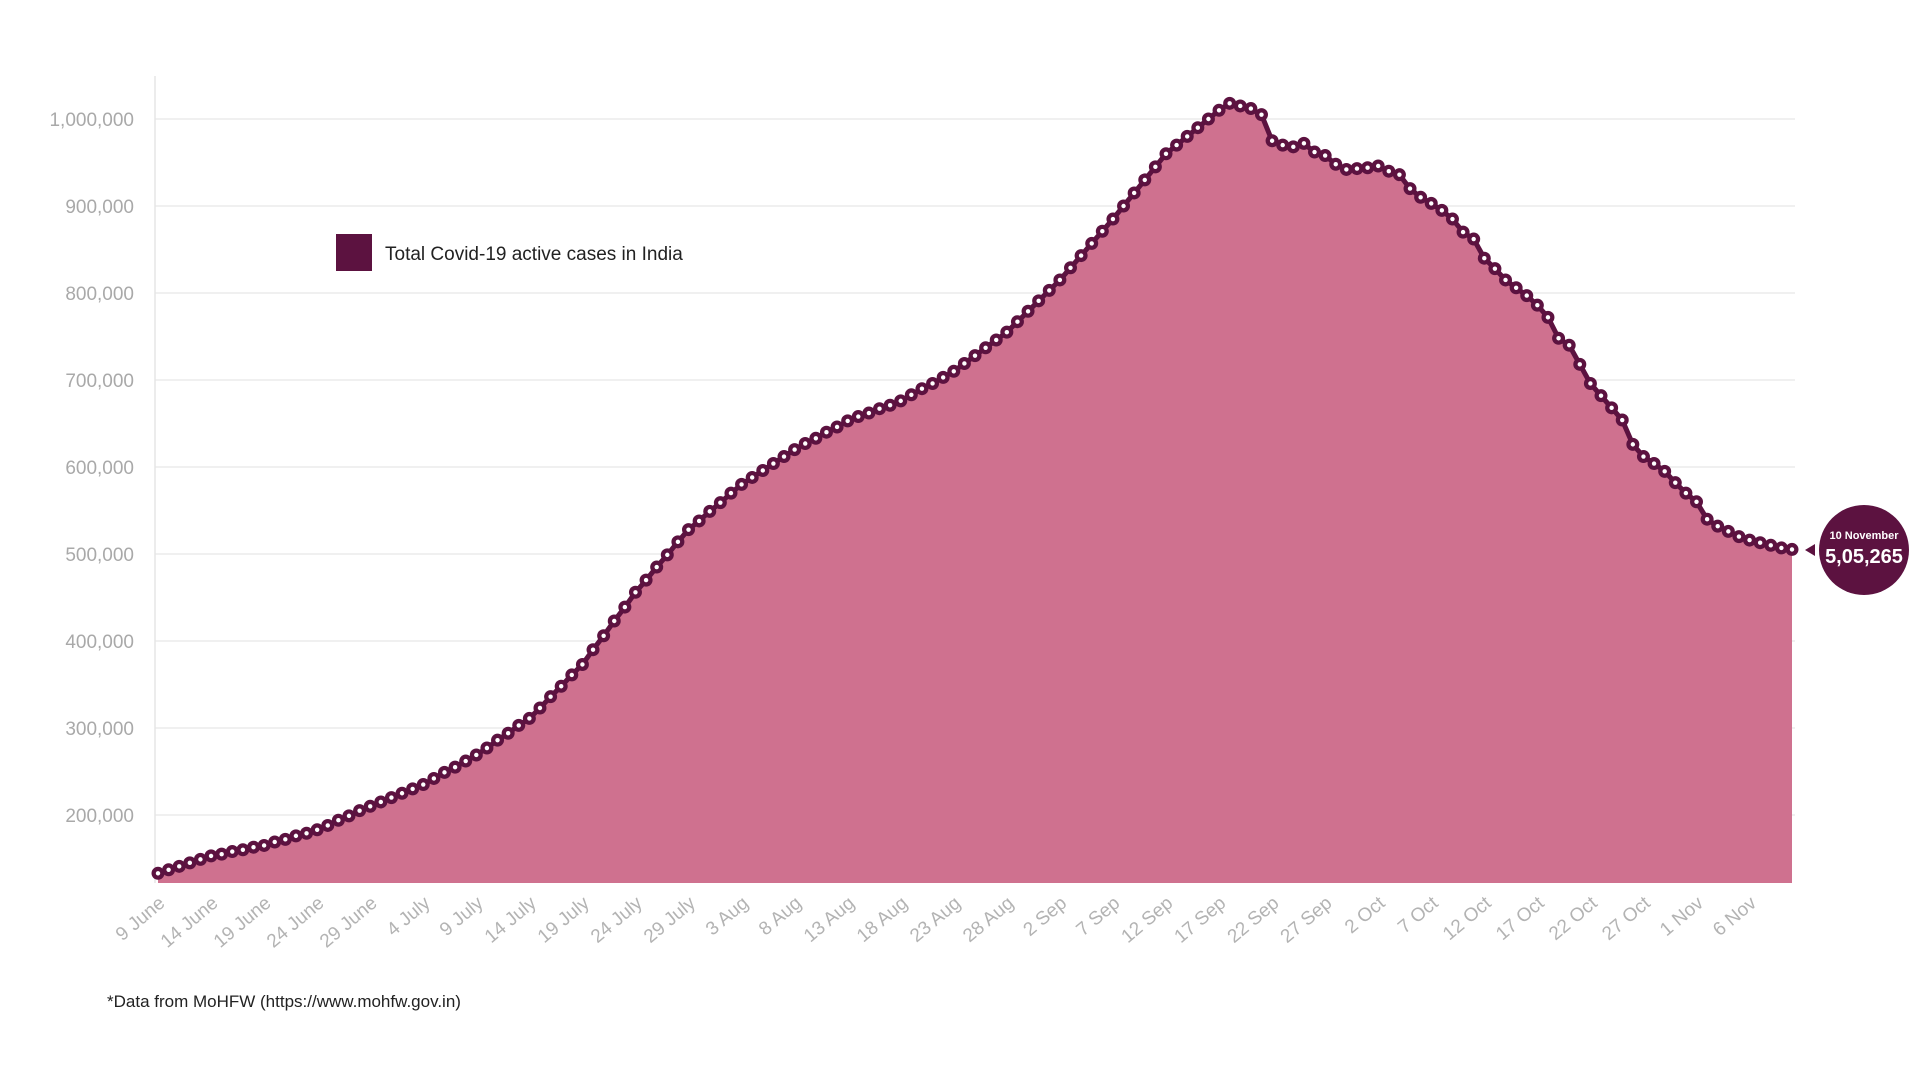 This screenshot has width=1920, height=1080. I want to click on x-tick-label: 24 June, so click(295, 923).